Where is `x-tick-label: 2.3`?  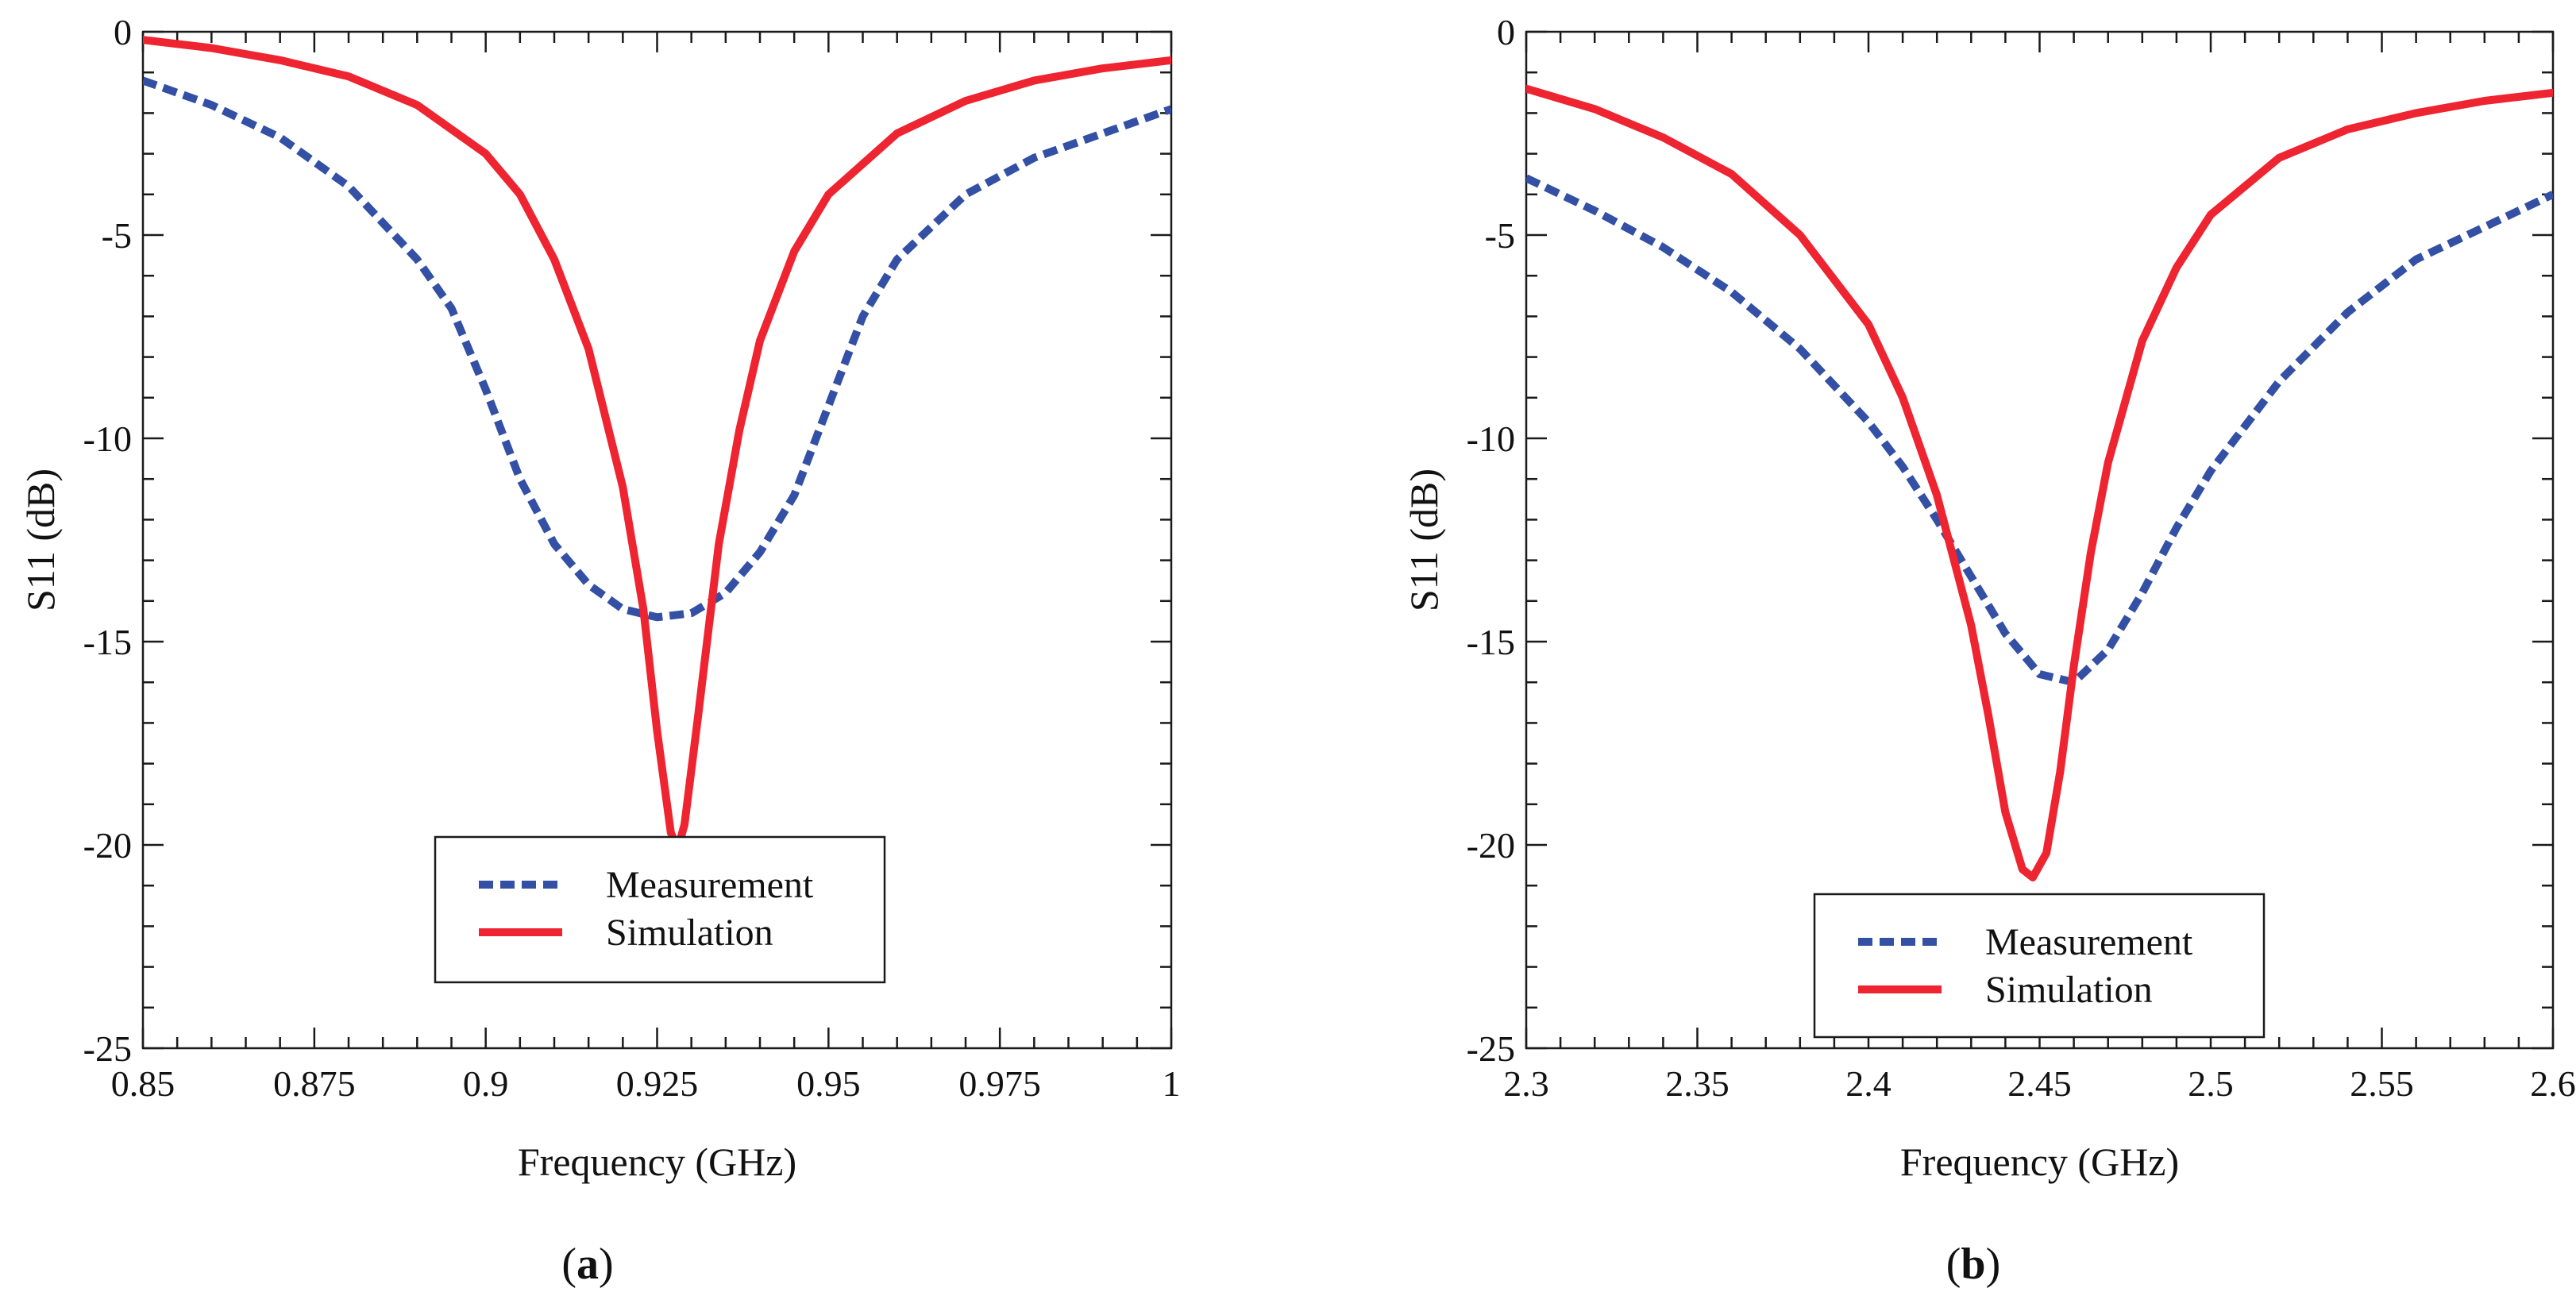
x-tick-label: 2.3 is located at coordinates (1526, 1083).